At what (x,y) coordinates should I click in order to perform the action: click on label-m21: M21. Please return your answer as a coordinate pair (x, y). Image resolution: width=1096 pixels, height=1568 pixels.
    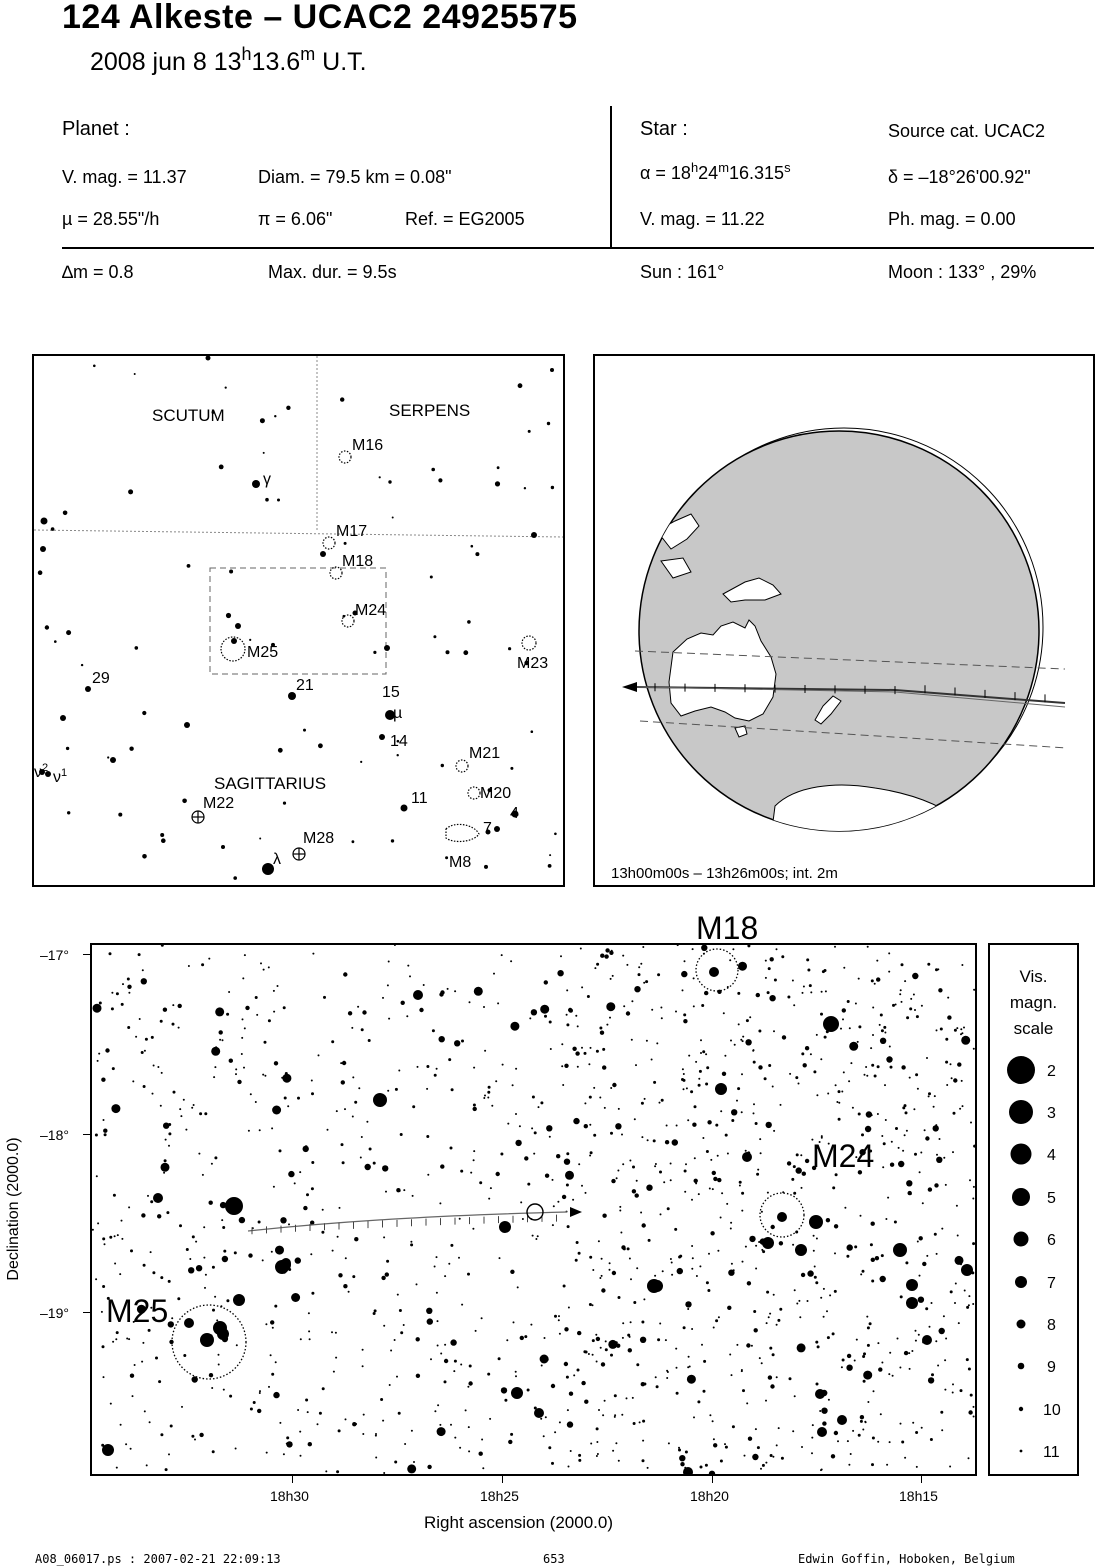
    Looking at the image, I should click on (484, 753).